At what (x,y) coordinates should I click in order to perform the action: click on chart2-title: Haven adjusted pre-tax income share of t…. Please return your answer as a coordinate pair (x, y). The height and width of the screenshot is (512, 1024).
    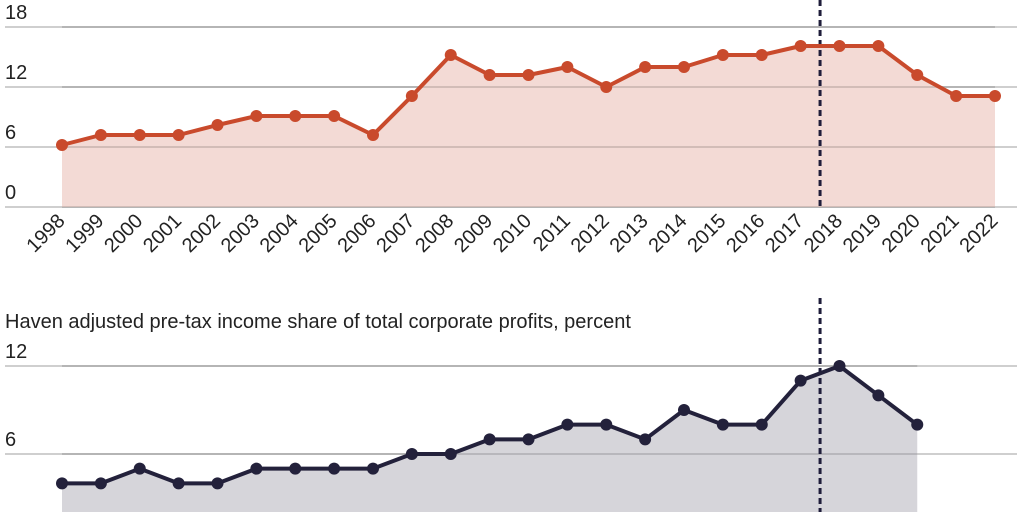
    Looking at the image, I should click on (318, 322).